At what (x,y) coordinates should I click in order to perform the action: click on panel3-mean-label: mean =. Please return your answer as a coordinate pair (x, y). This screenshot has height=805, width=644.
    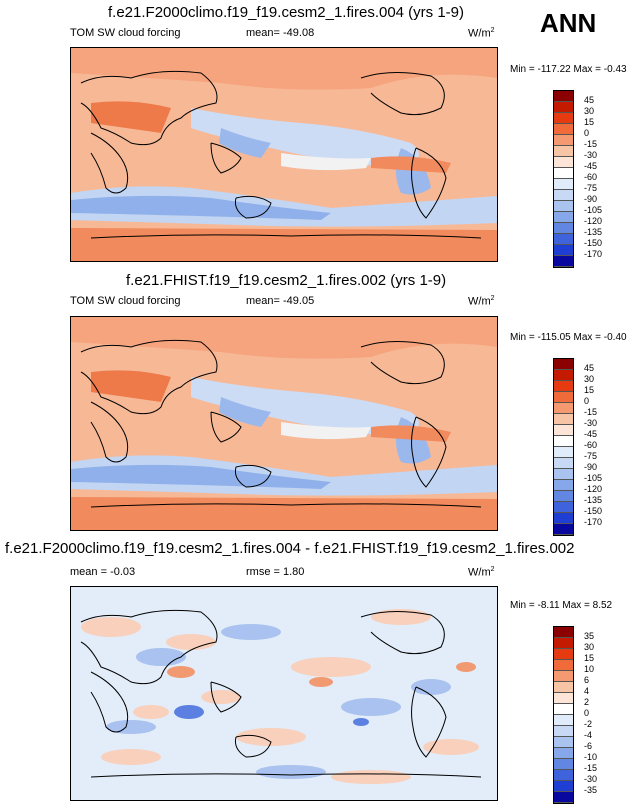
    Looking at the image, I should click on (88, 572).